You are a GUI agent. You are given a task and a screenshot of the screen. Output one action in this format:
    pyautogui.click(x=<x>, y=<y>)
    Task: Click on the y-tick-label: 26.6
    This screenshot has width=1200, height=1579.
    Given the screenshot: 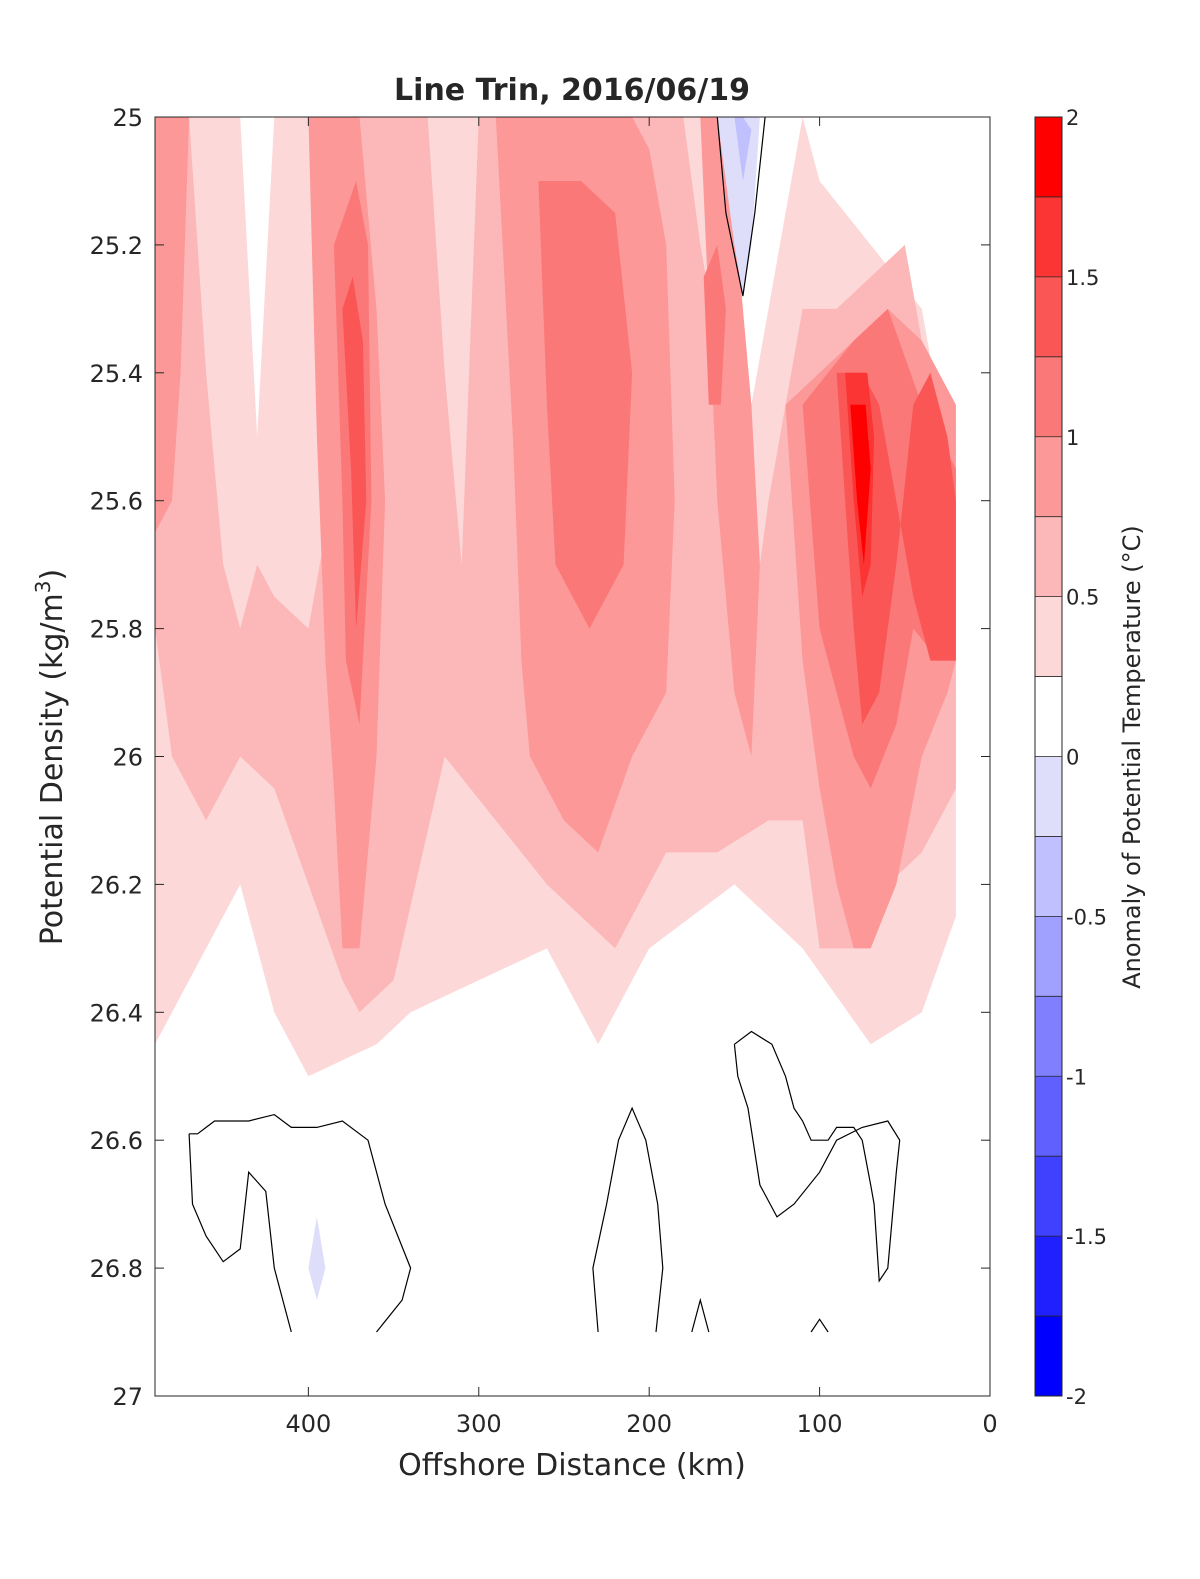 What is the action you would take?
    pyautogui.click(x=116, y=1141)
    